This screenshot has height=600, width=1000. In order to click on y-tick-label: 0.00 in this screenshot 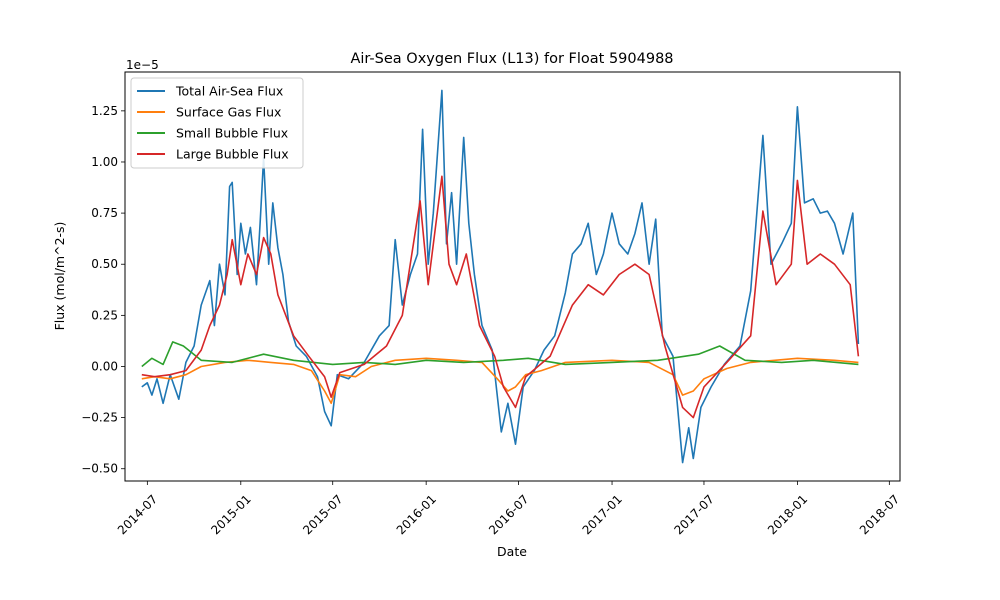, I will do `click(104, 366)`.